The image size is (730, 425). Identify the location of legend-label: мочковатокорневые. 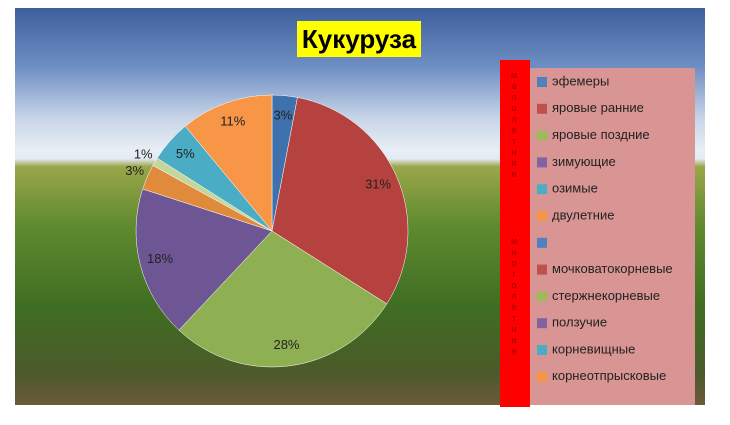
(612, 268).